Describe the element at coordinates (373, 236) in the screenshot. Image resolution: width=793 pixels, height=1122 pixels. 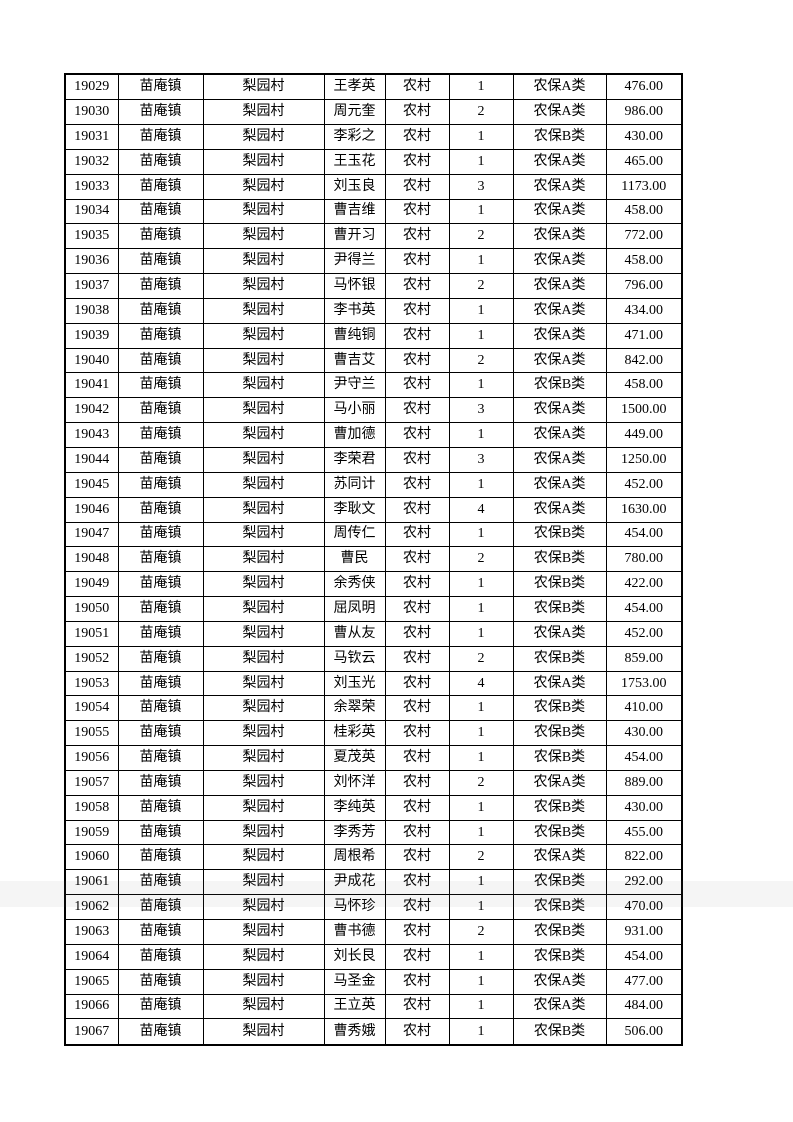
I see `table-row: 19035 苗庵镇 梨园村 曹开习 农村 2 农保A类 772.00` at that location.